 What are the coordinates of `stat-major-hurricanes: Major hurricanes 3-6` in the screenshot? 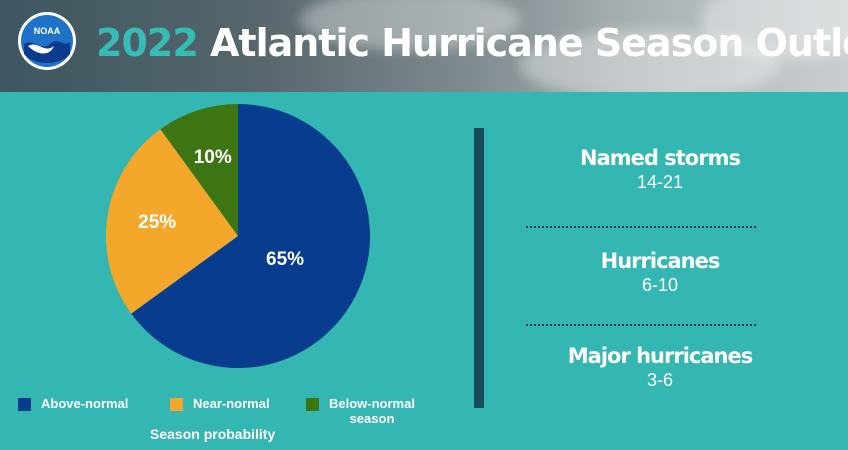 It's located at (660, 367).